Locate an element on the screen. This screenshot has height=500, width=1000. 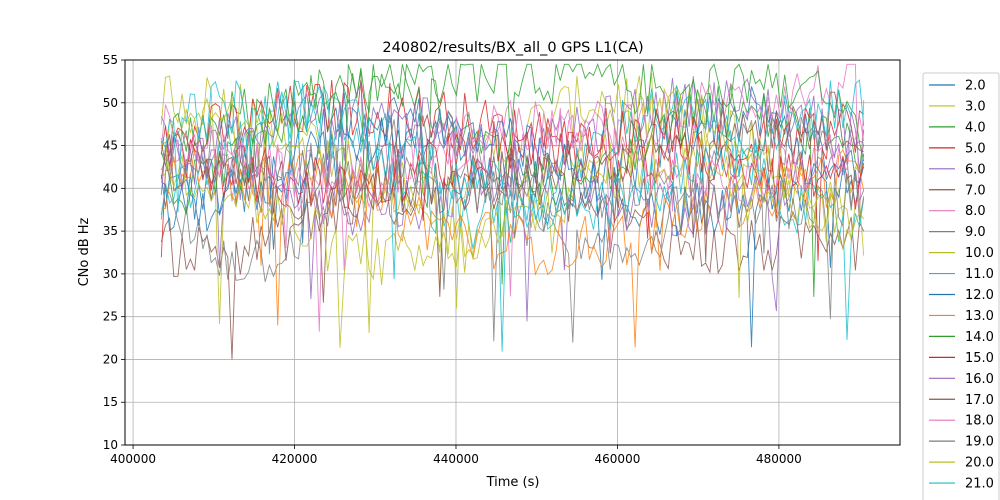
legend-label: 14.0 is located at coordinates (979, 337).